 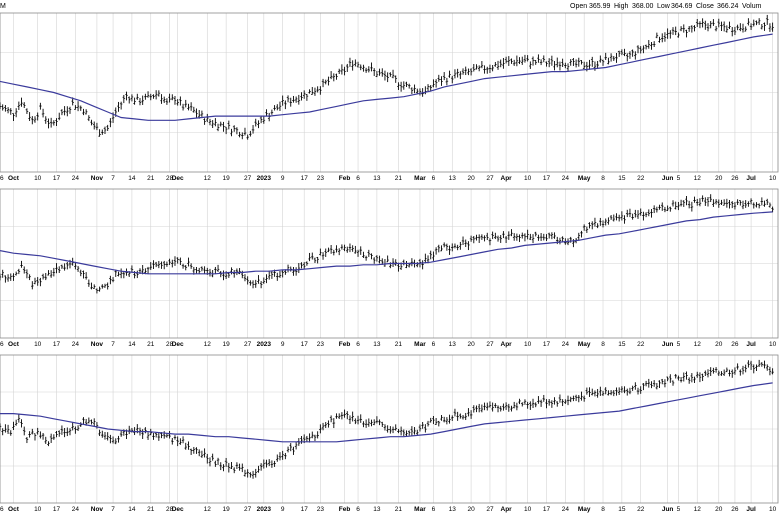 What do you see at coordinates (600, 6) in the screenshot?
I see `header-open-value: 365.99` at bounding box center [600, 6].